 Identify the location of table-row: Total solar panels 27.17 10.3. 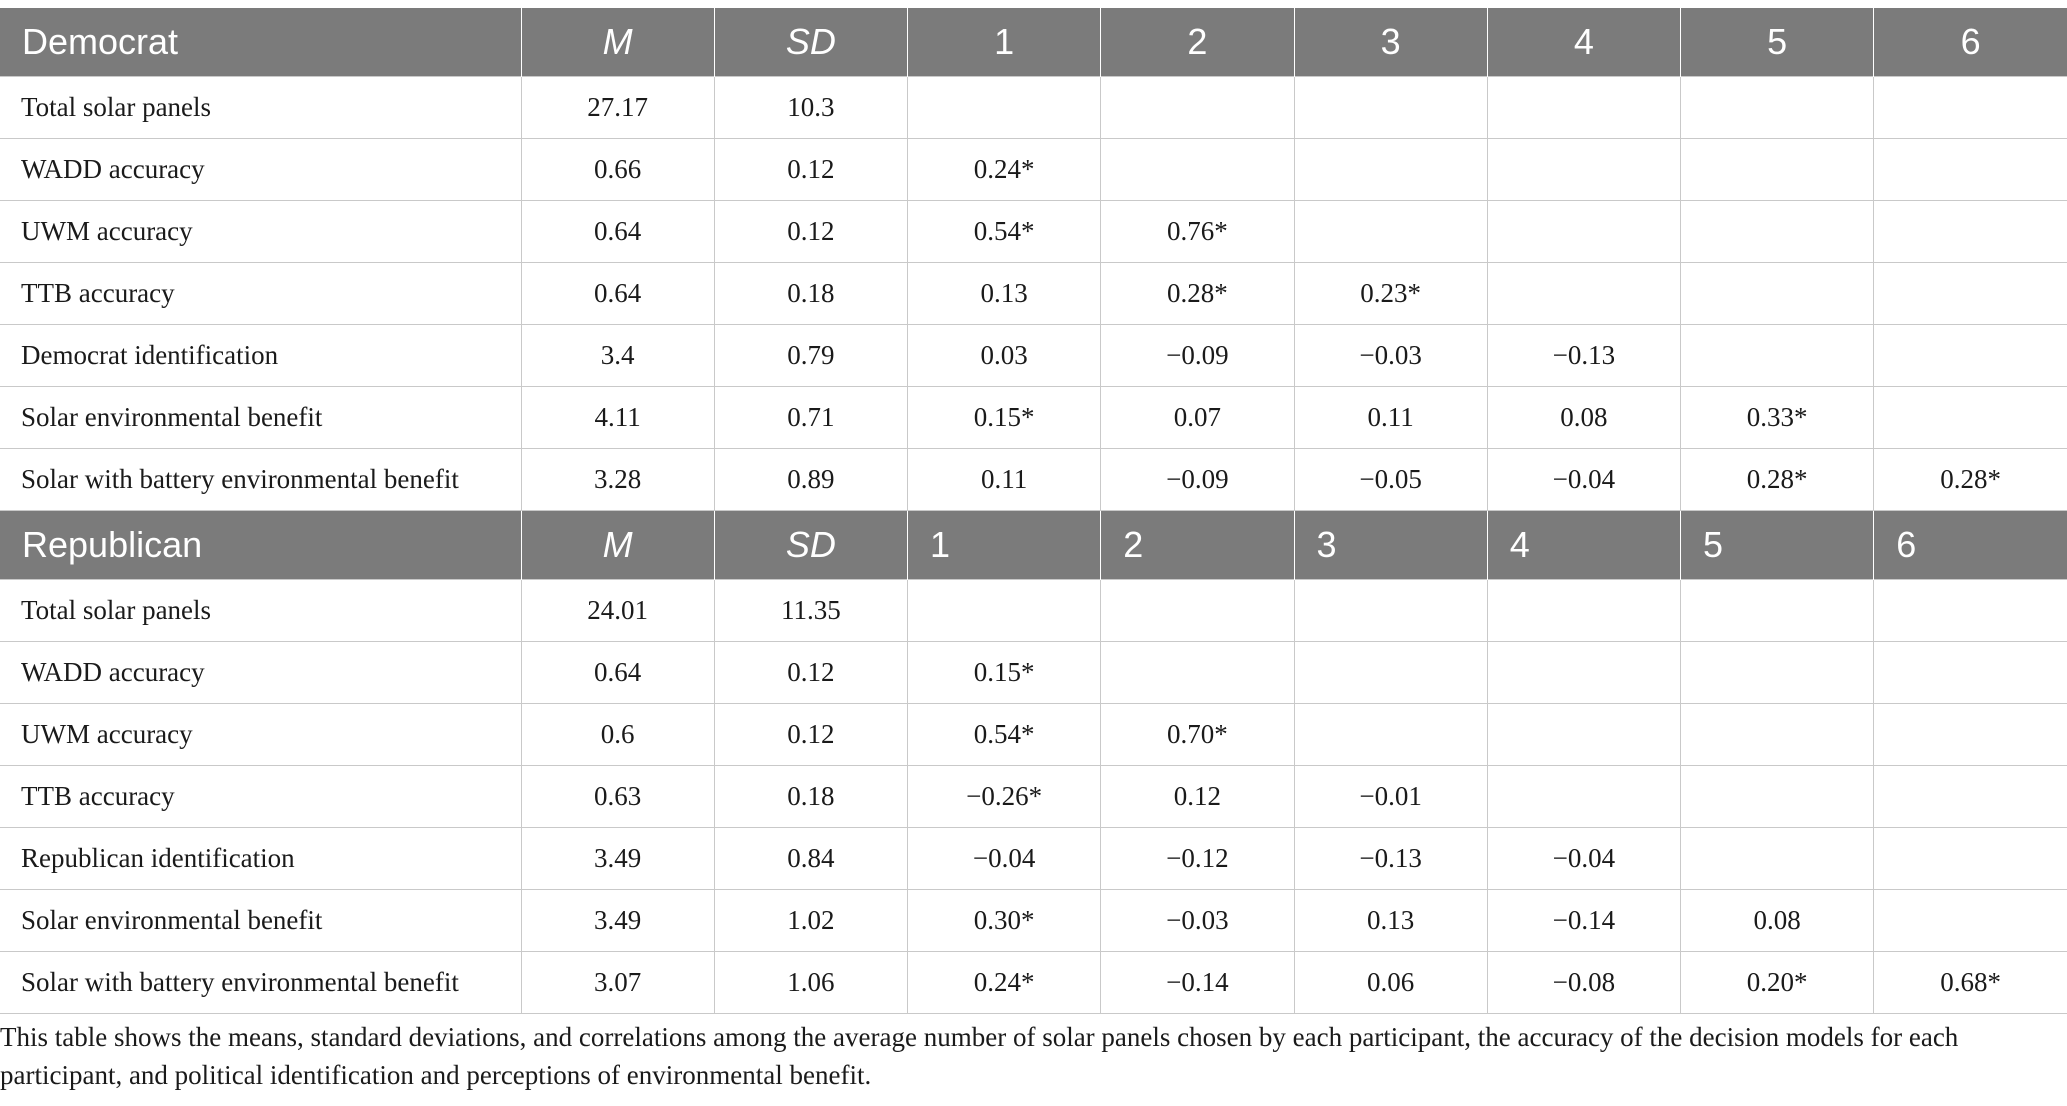
(1033, 107).